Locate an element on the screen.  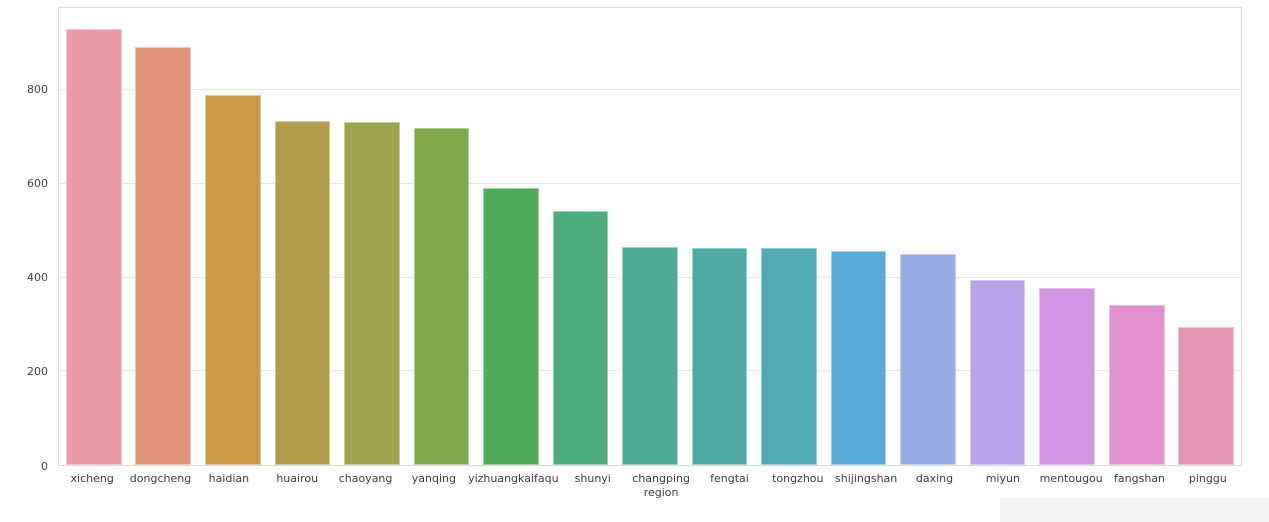
x-tick-label: chaoyang is located at coordinates (365, 478).